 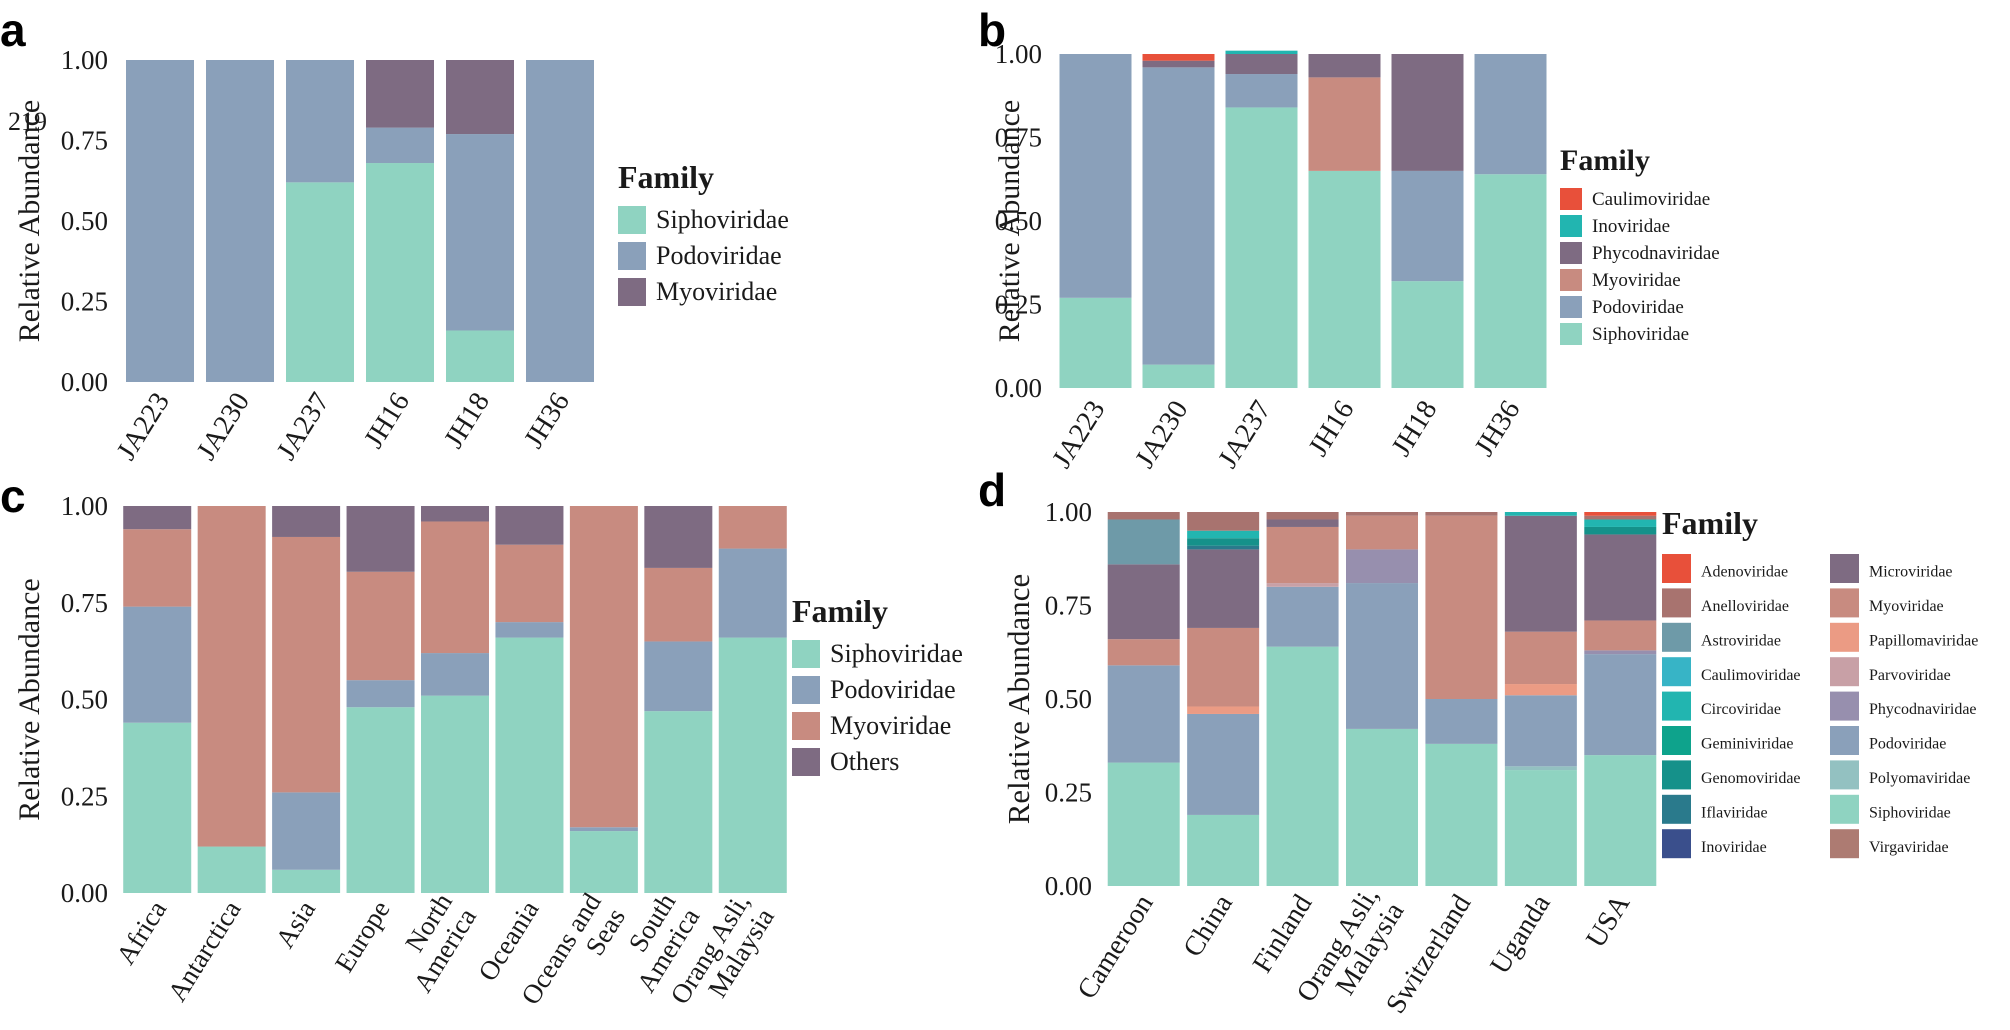 I want to click on x-tick-label: Africa, so click(x=141, y=932).